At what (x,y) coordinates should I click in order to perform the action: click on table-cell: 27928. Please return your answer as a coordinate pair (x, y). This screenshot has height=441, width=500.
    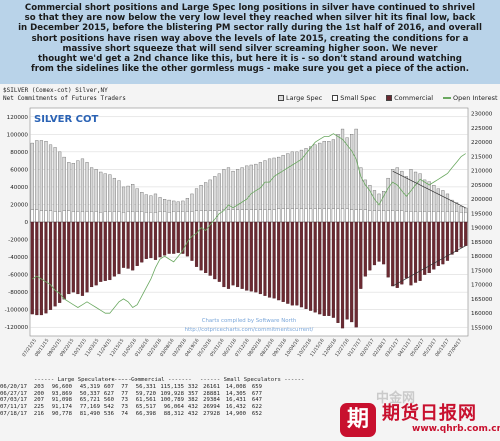
    Looking at the image, I should click on (211, 413).